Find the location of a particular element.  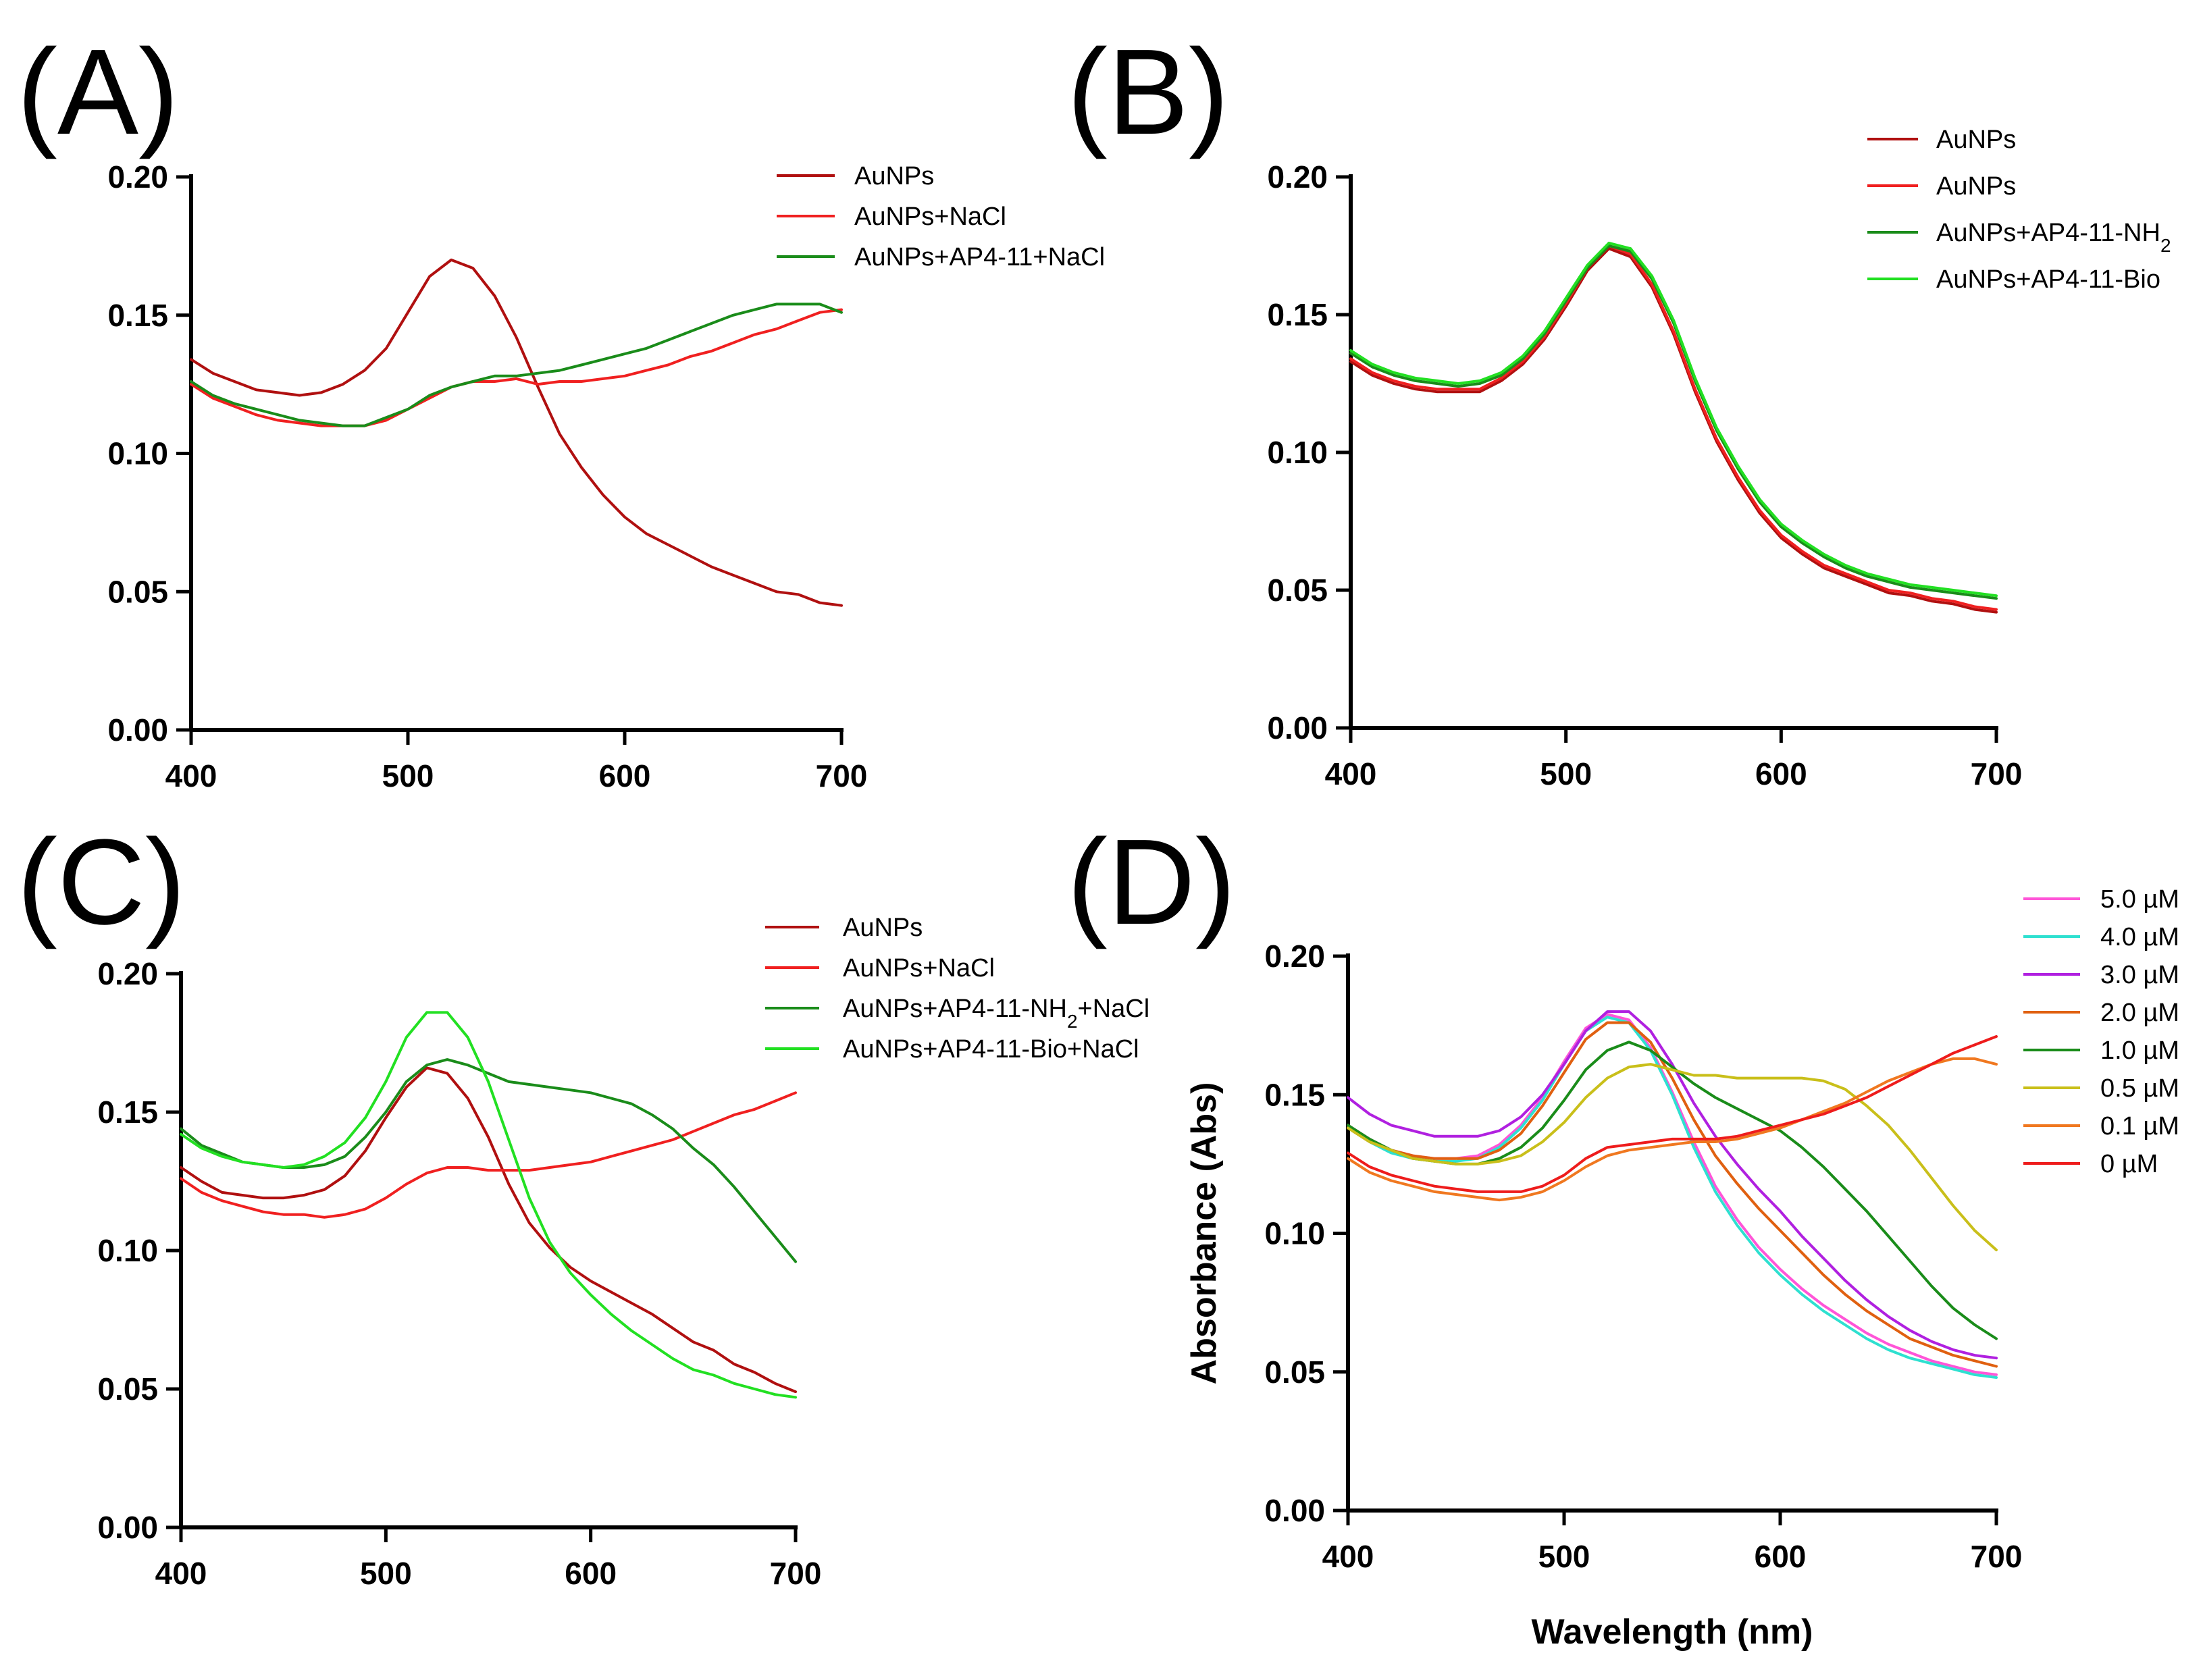

panel-label: (A) is located at coordinates (98, 92).